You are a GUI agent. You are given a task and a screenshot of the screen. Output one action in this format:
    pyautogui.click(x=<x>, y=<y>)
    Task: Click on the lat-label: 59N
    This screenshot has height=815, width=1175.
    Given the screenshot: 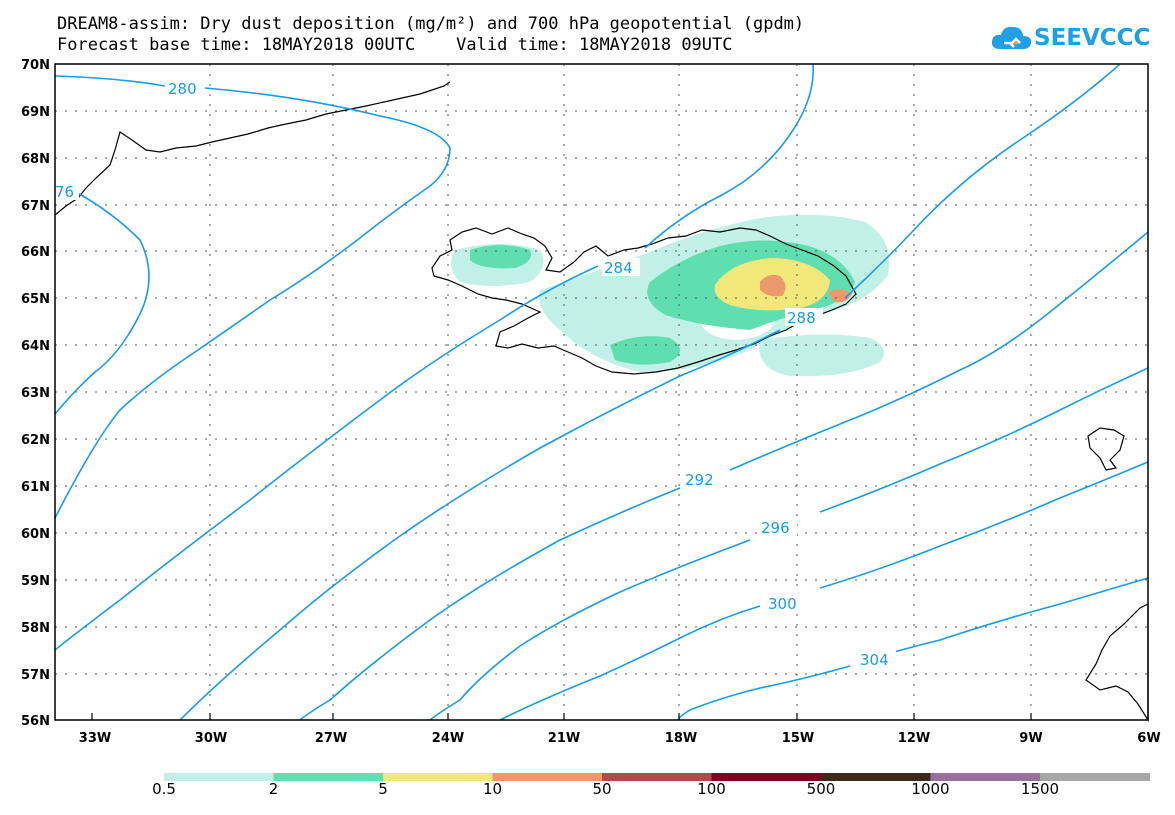 What is the action you would take?
    pyautogui.click(x=35, y=581)
    